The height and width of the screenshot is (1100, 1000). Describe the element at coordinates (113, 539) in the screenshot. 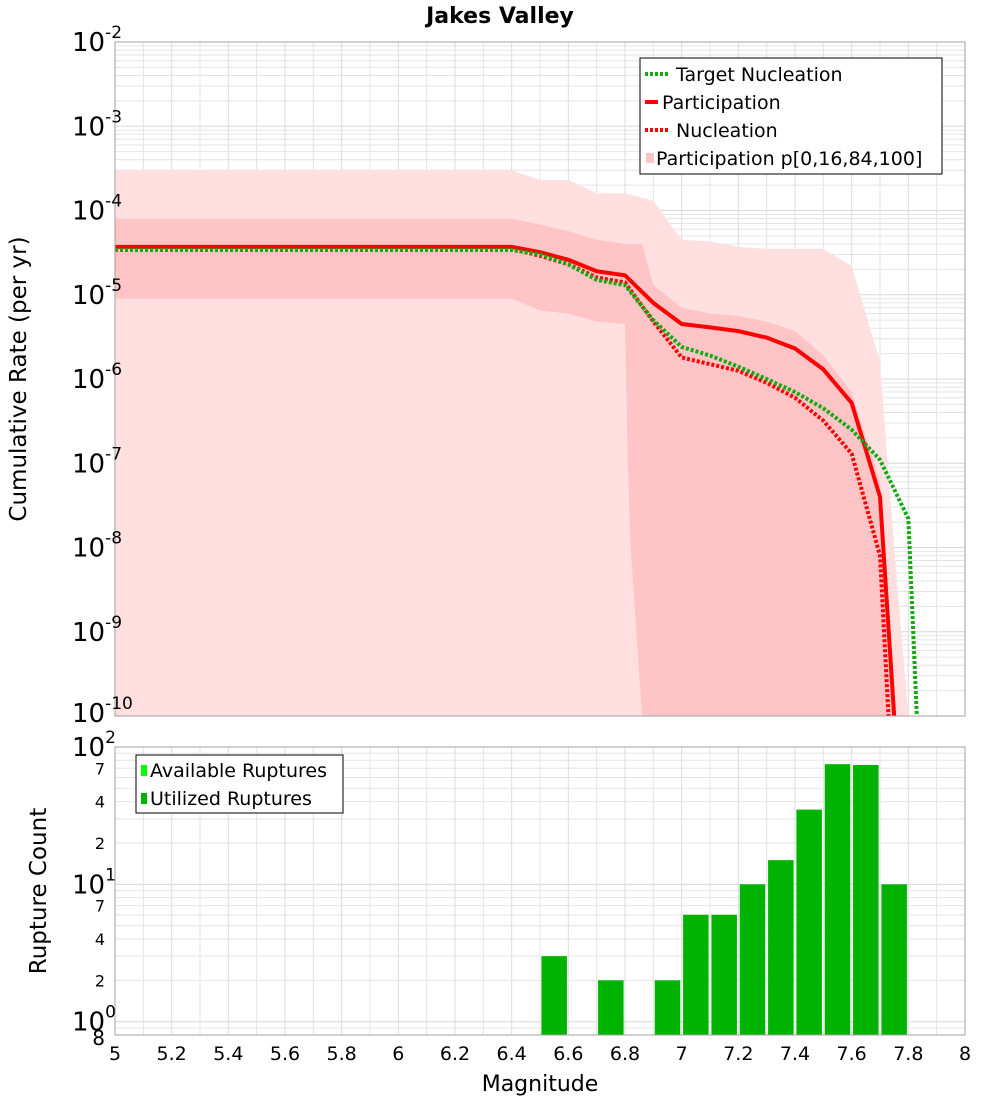

I see `rate-y-tick-exponent: -8` at that location.